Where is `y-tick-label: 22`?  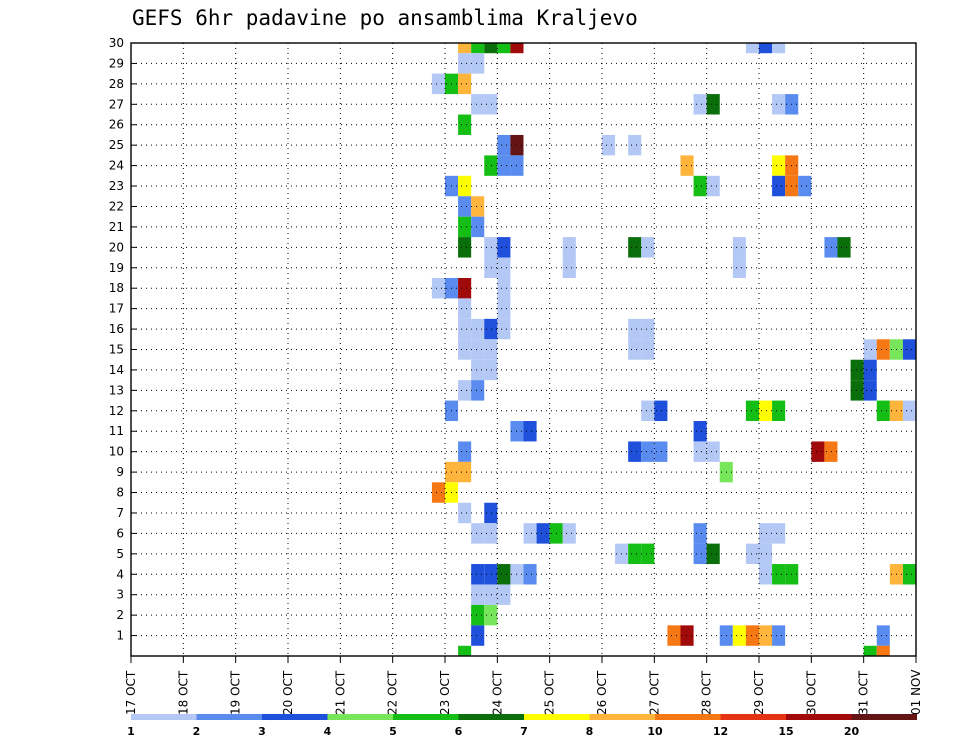 y-tick-label: 22 is located at coordinates (116, 206).